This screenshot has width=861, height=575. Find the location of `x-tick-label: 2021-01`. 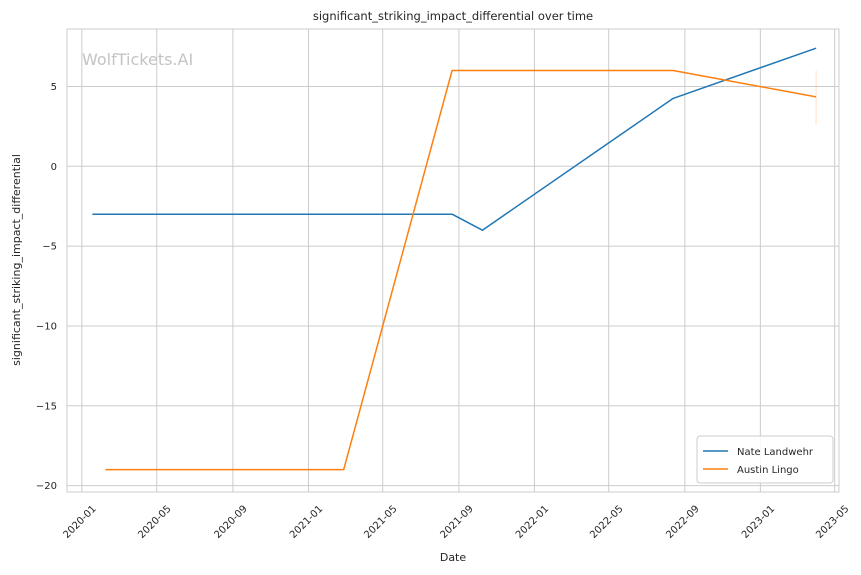

x-tick-label: 2021-01 is located at coordinates (306, 522).